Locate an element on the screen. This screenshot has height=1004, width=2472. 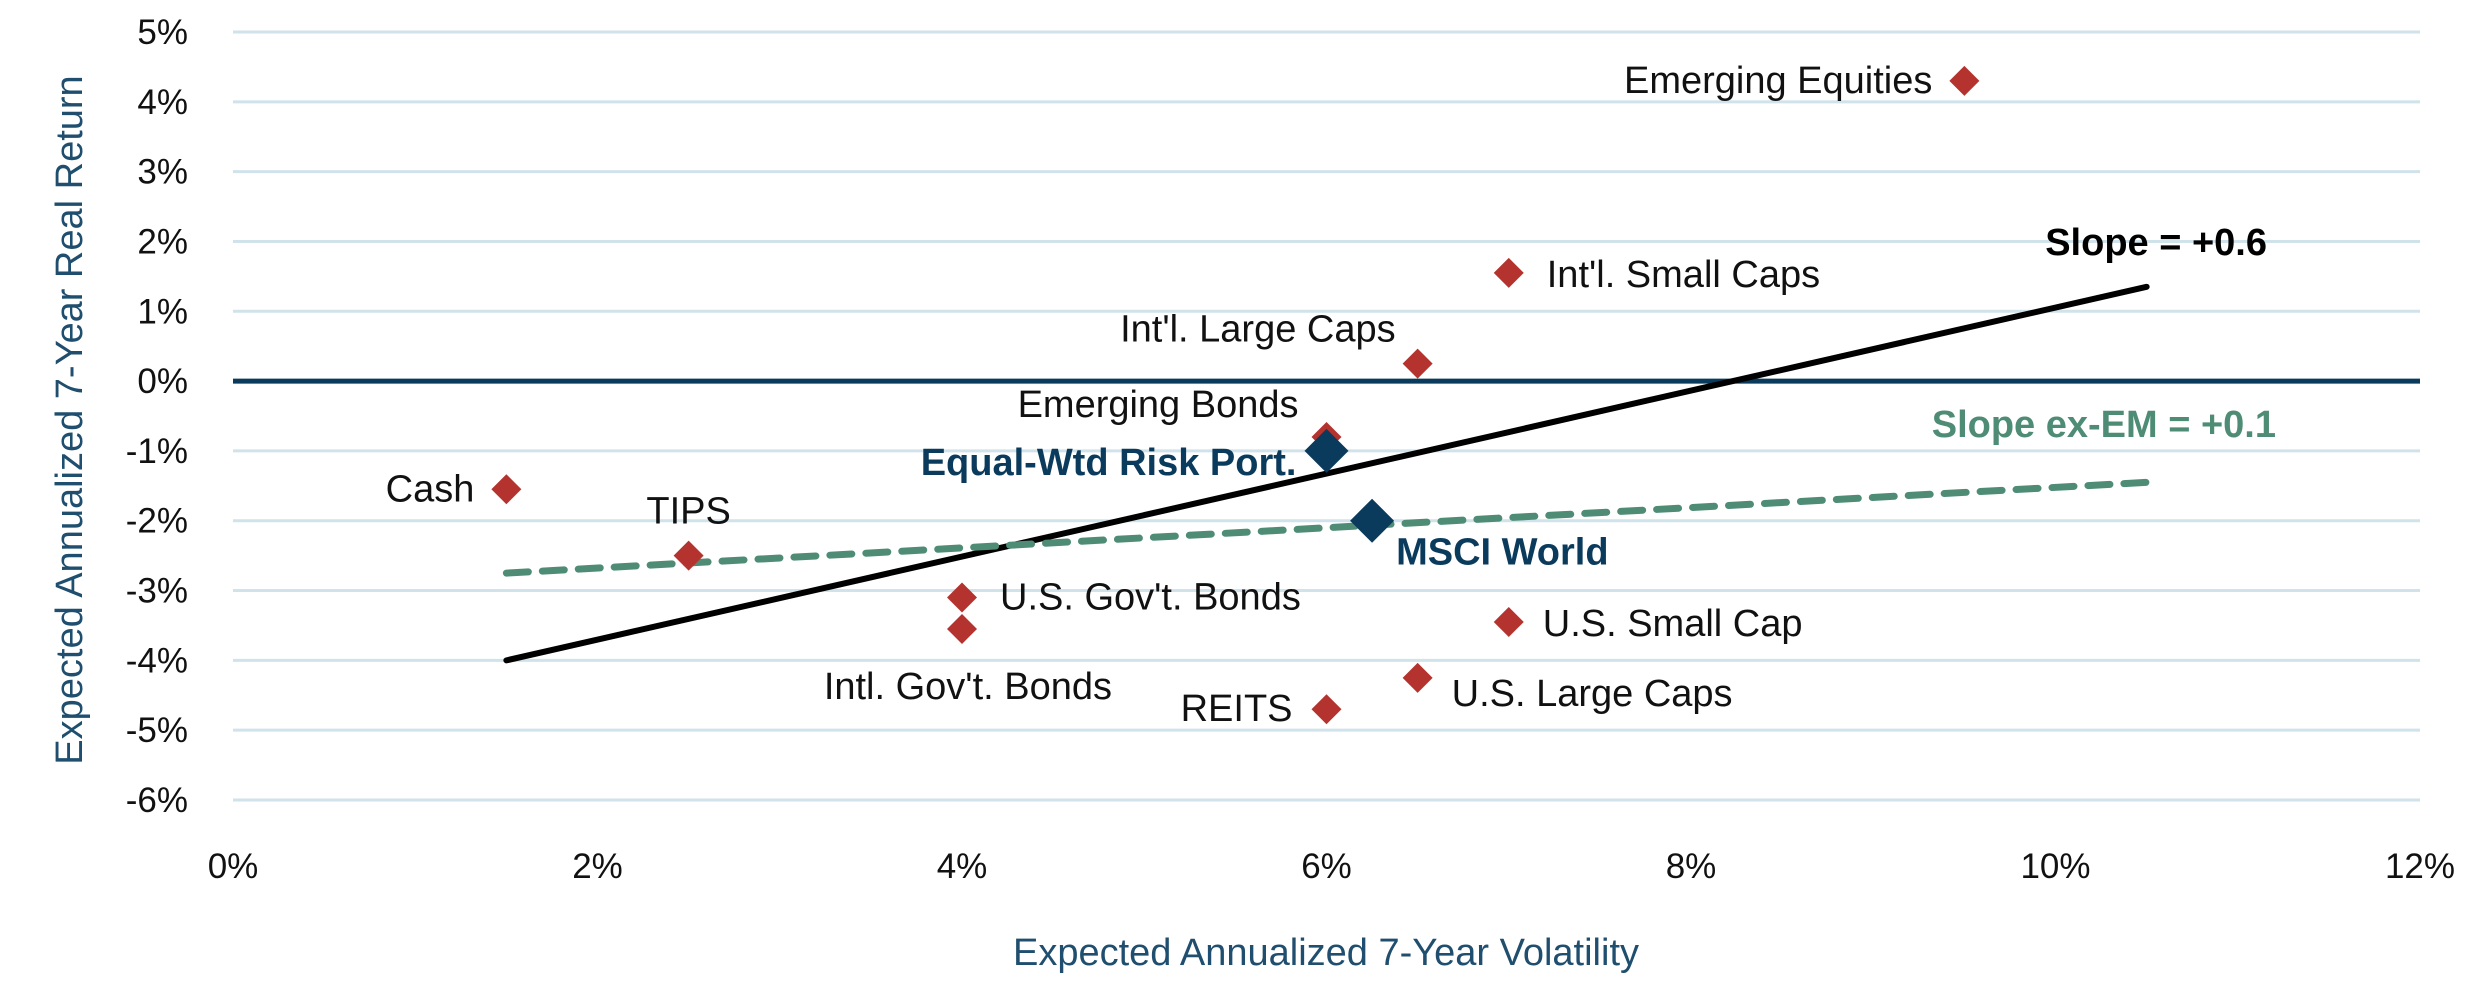
y-tick-label: 0% is located at coordinates (162, 381).